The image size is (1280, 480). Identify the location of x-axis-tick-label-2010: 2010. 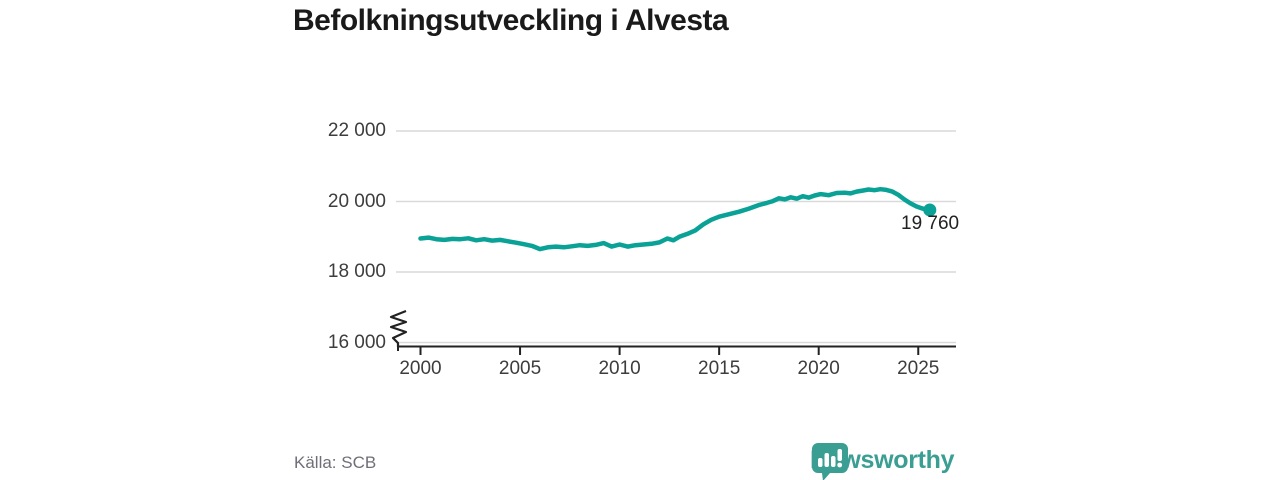
(619, 368).